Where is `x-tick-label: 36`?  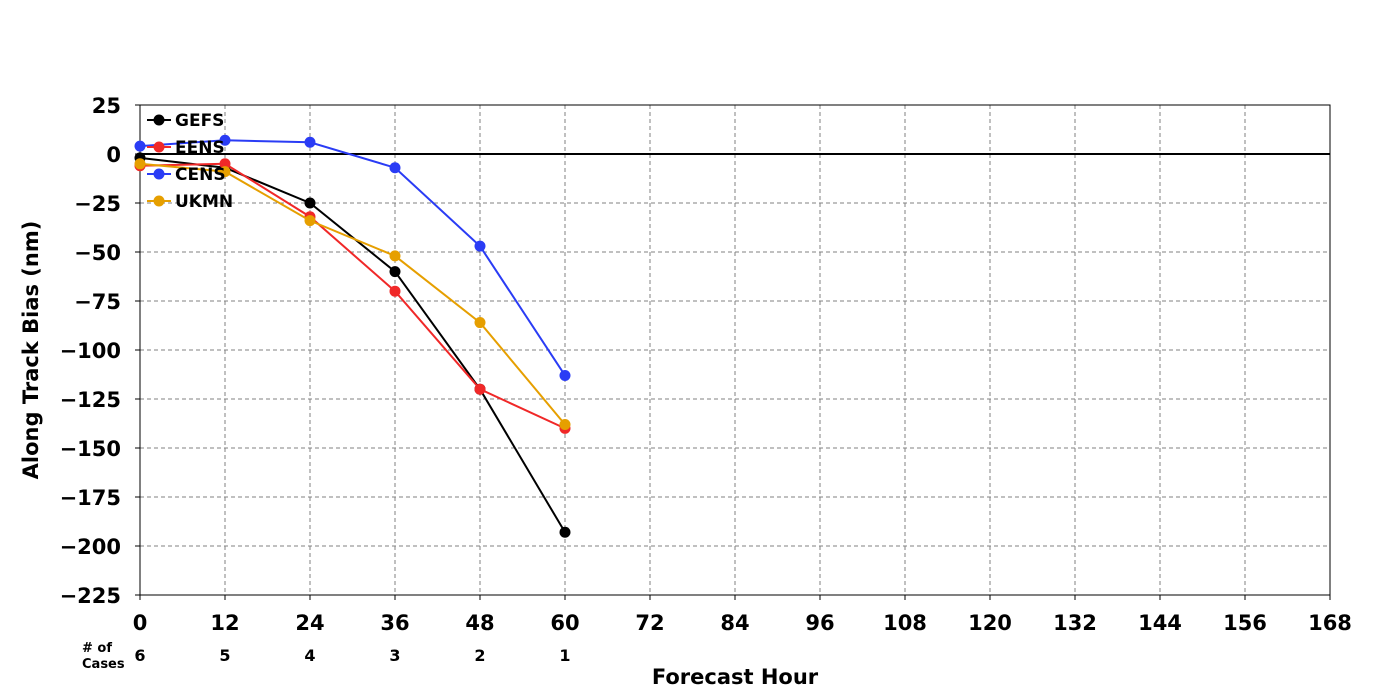 x-tick-label: 36 is located at coordinates (394, 623).